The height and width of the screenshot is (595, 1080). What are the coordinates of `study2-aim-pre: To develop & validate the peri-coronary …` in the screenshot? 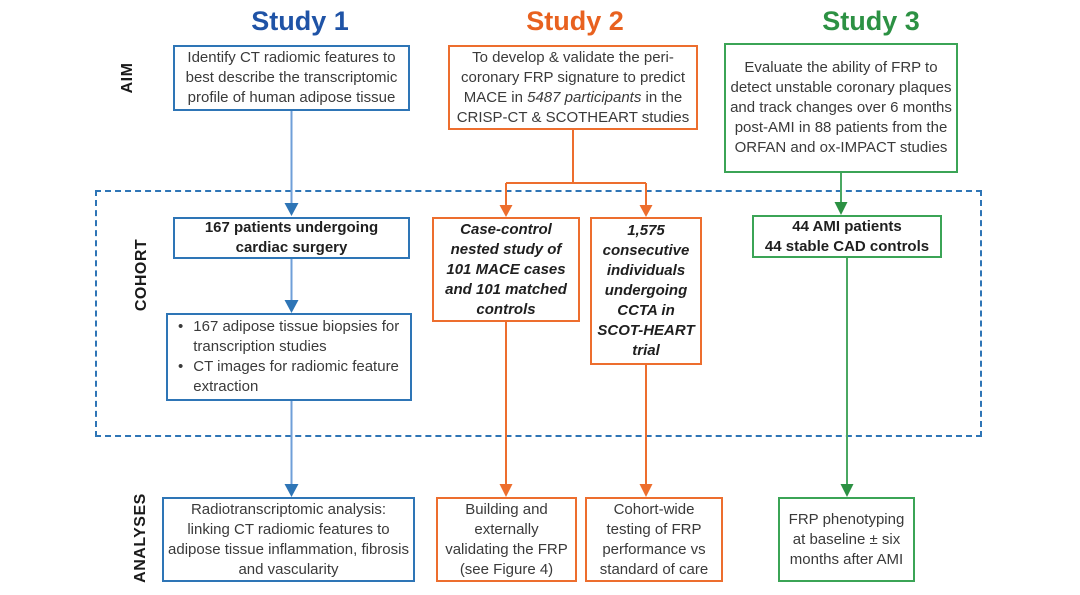 It's located at (573, 77).